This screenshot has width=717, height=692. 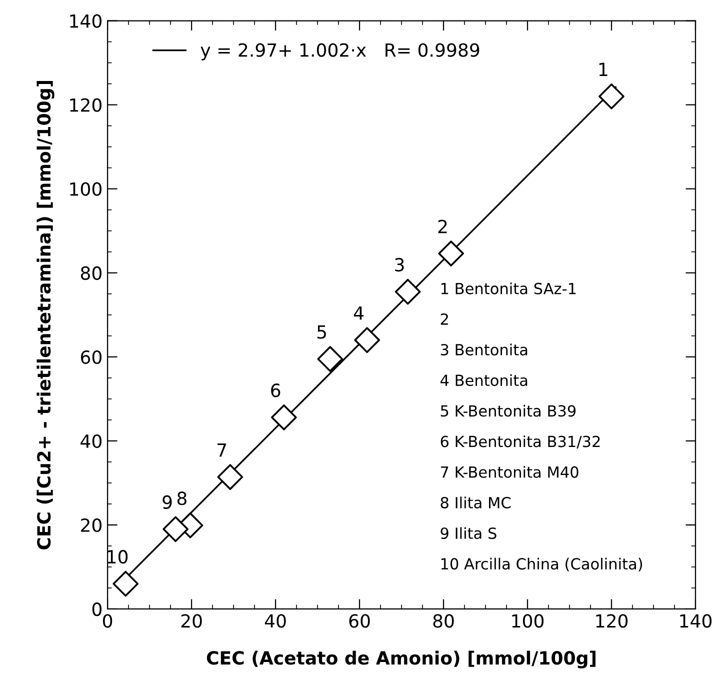 What do you see at coordinates (97, 609) in the screenshot?
I see `y-tick-label: 0` at bounding box center [97, 609].